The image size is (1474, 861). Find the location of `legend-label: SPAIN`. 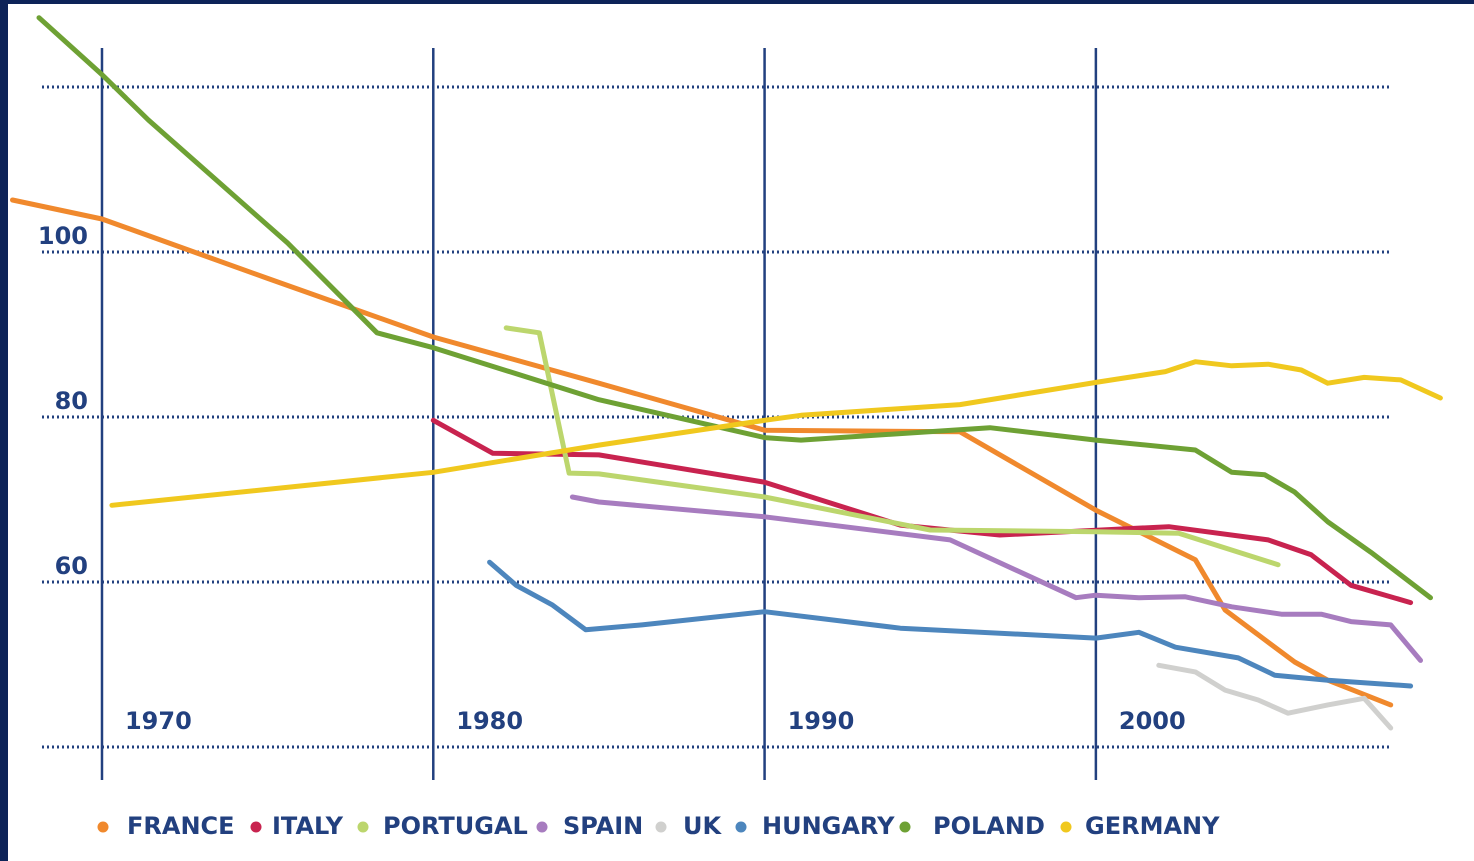

legend-label: SPAIN is located at coordinates (603, 826).